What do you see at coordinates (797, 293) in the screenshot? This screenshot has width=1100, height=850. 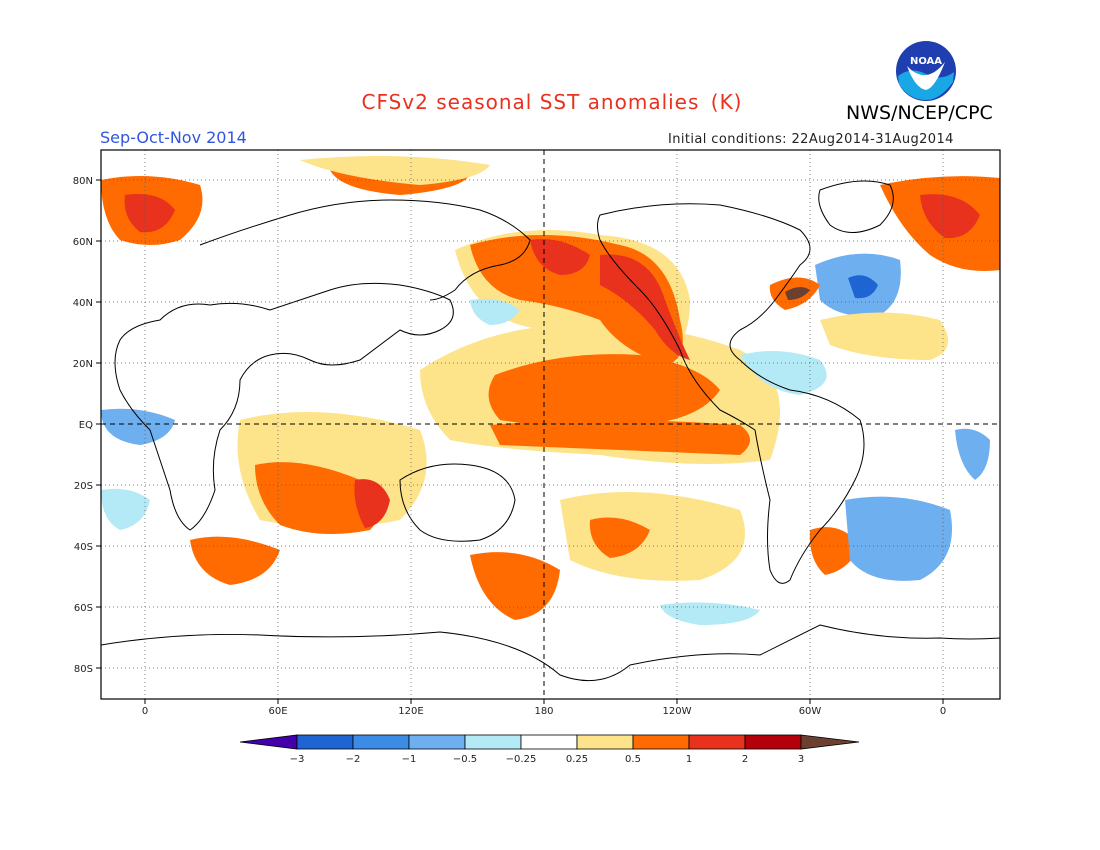 I see `extreme-warm-anomaly-gulf-stream` at bounding box center [797, 293].